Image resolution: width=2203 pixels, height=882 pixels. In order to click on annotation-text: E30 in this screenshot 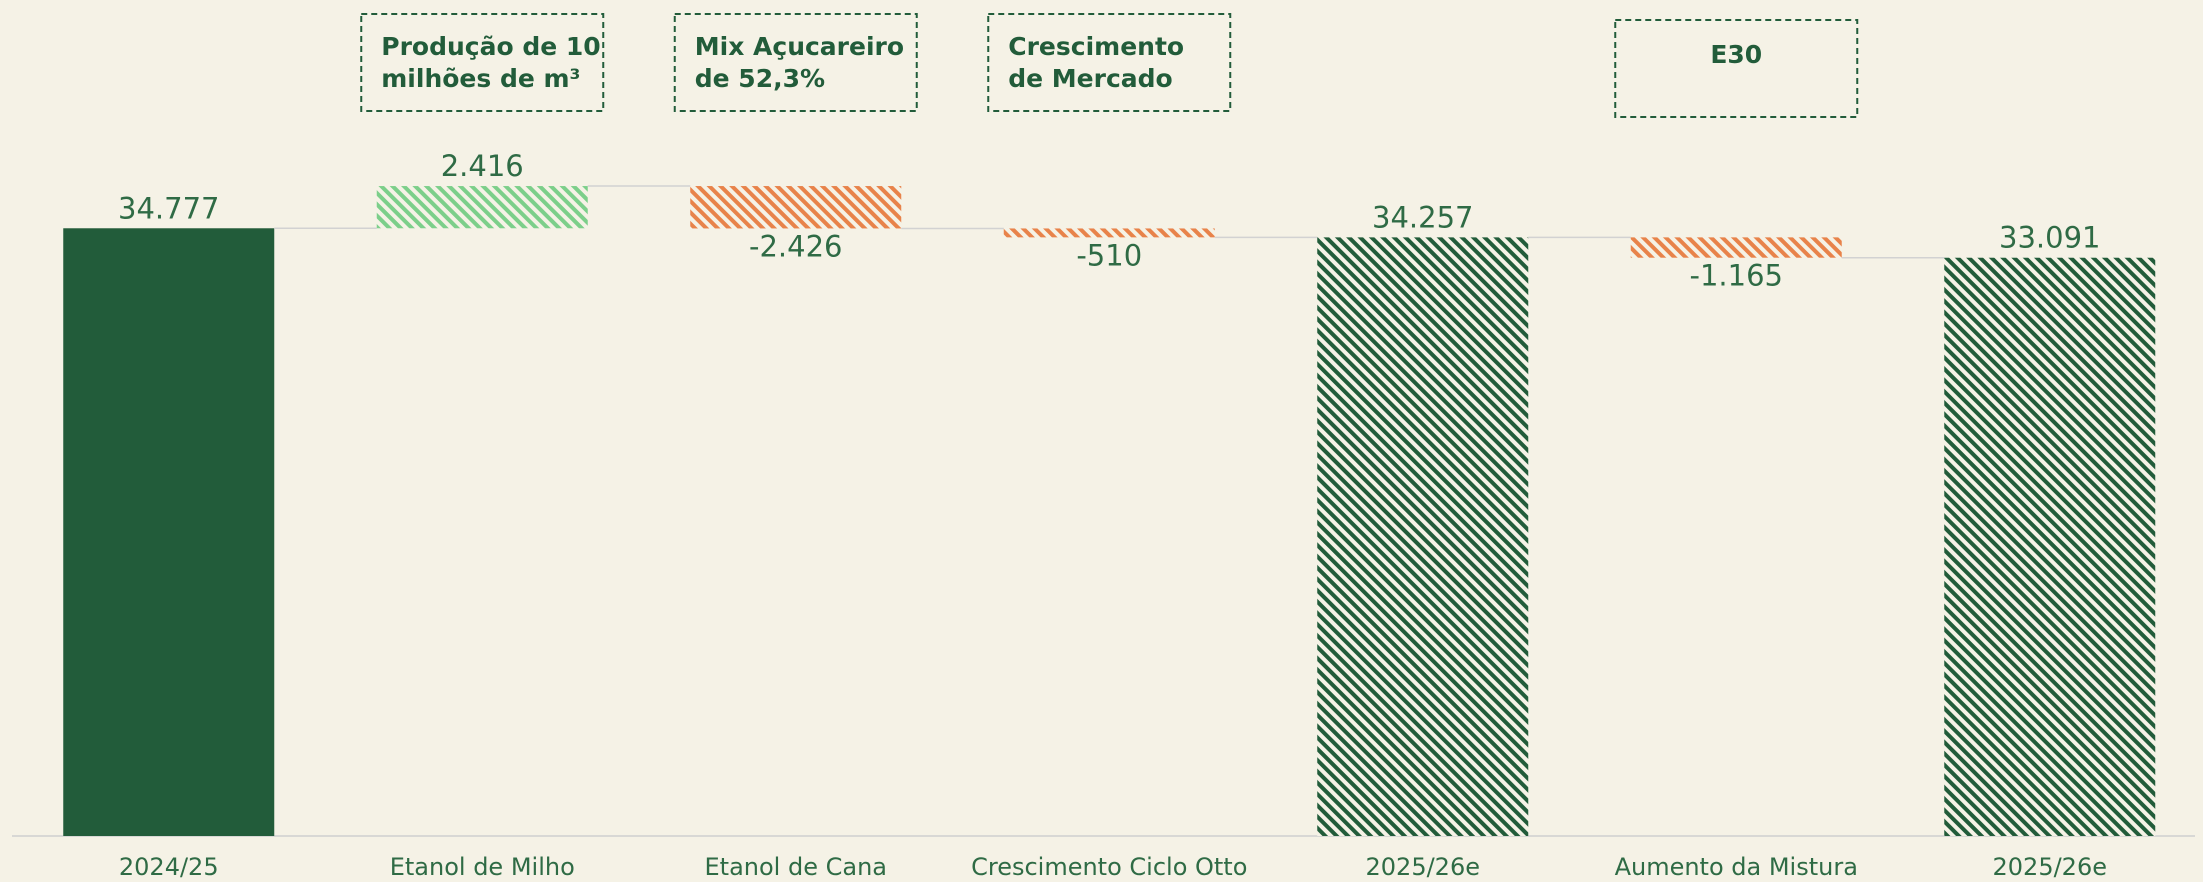, I will do `click(1736, 54)`.